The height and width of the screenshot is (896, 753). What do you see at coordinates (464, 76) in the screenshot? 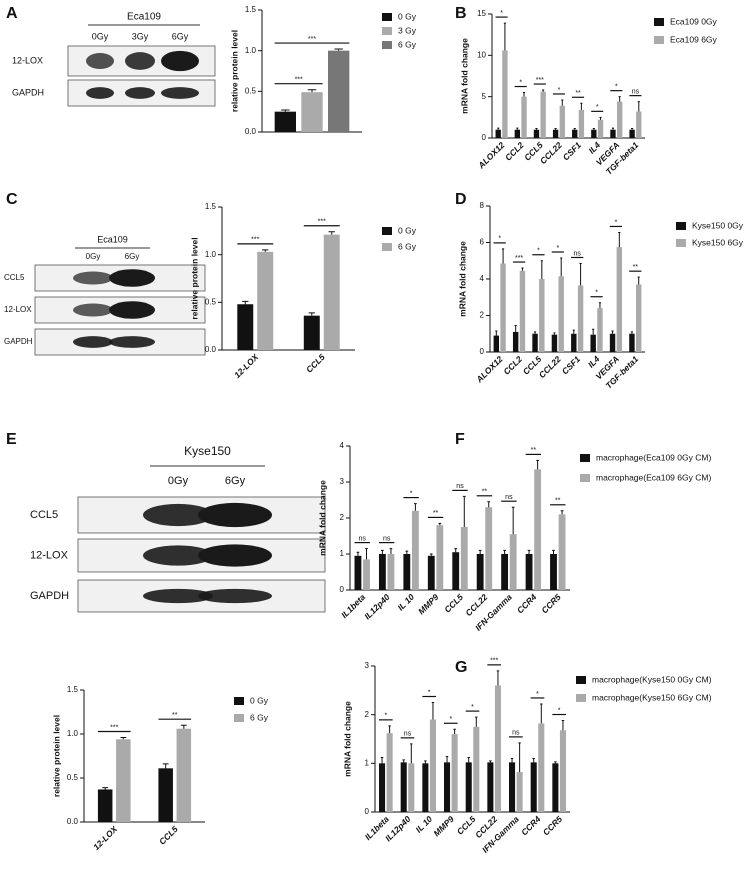
I see `y-axis-title: mRNA fold change` at bounding box center [464, 76].